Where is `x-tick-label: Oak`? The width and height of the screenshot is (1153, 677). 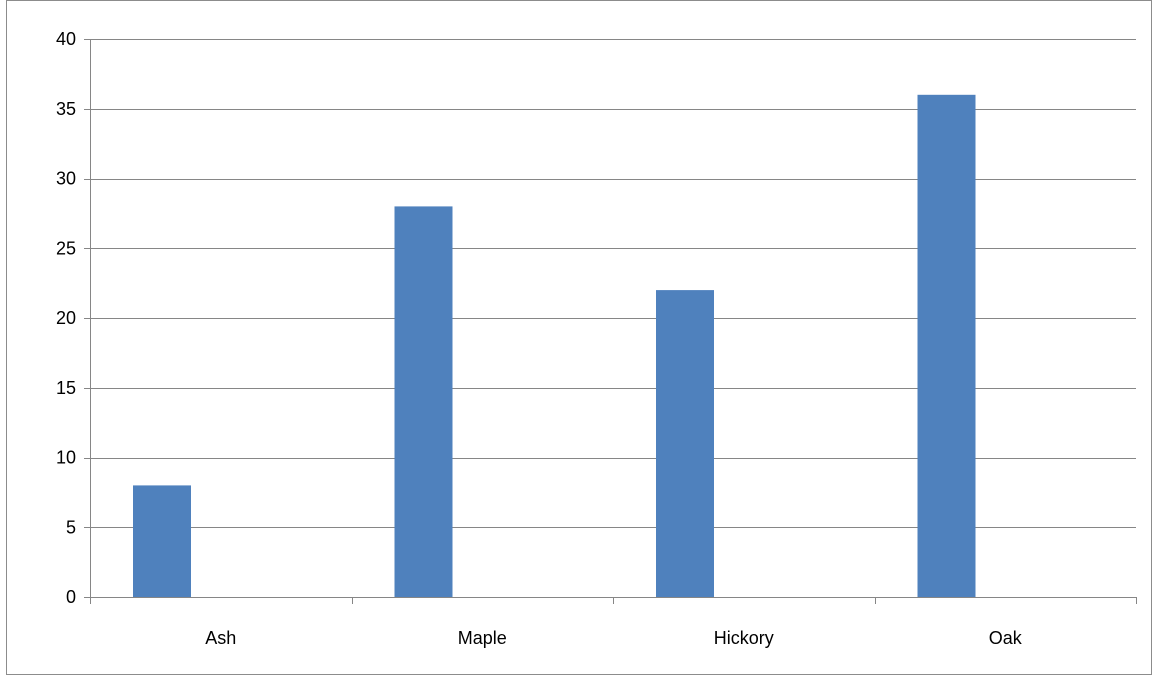
x-tick-label: Oak is located at coordinates (1006, 638).